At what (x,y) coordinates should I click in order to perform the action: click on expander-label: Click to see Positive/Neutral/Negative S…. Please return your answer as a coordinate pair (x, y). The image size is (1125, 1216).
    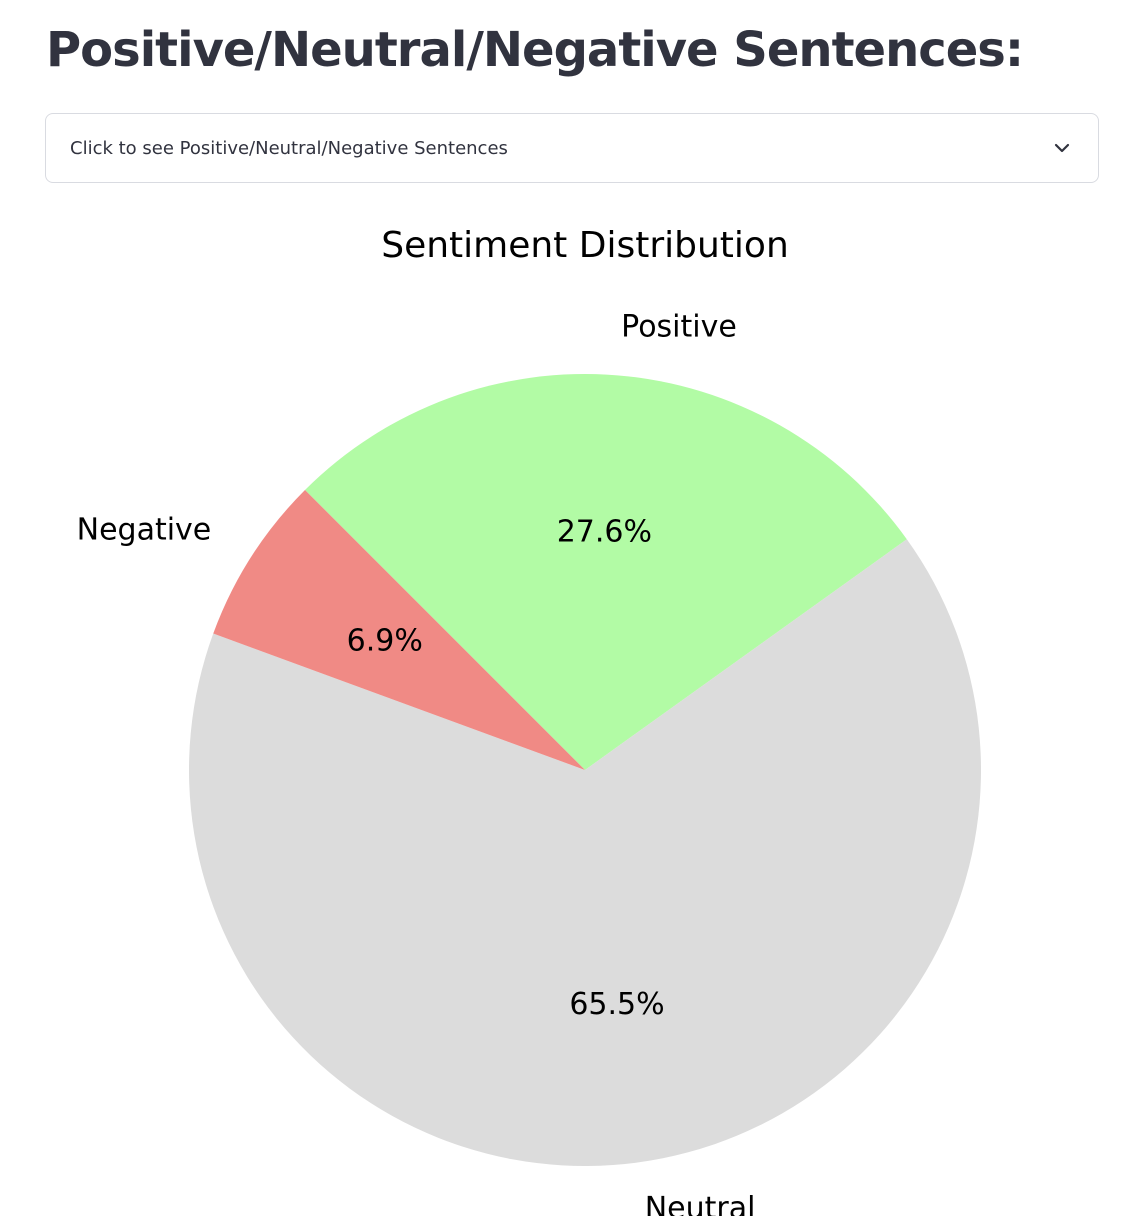
    Looking at the image, I should click on (289, 148).